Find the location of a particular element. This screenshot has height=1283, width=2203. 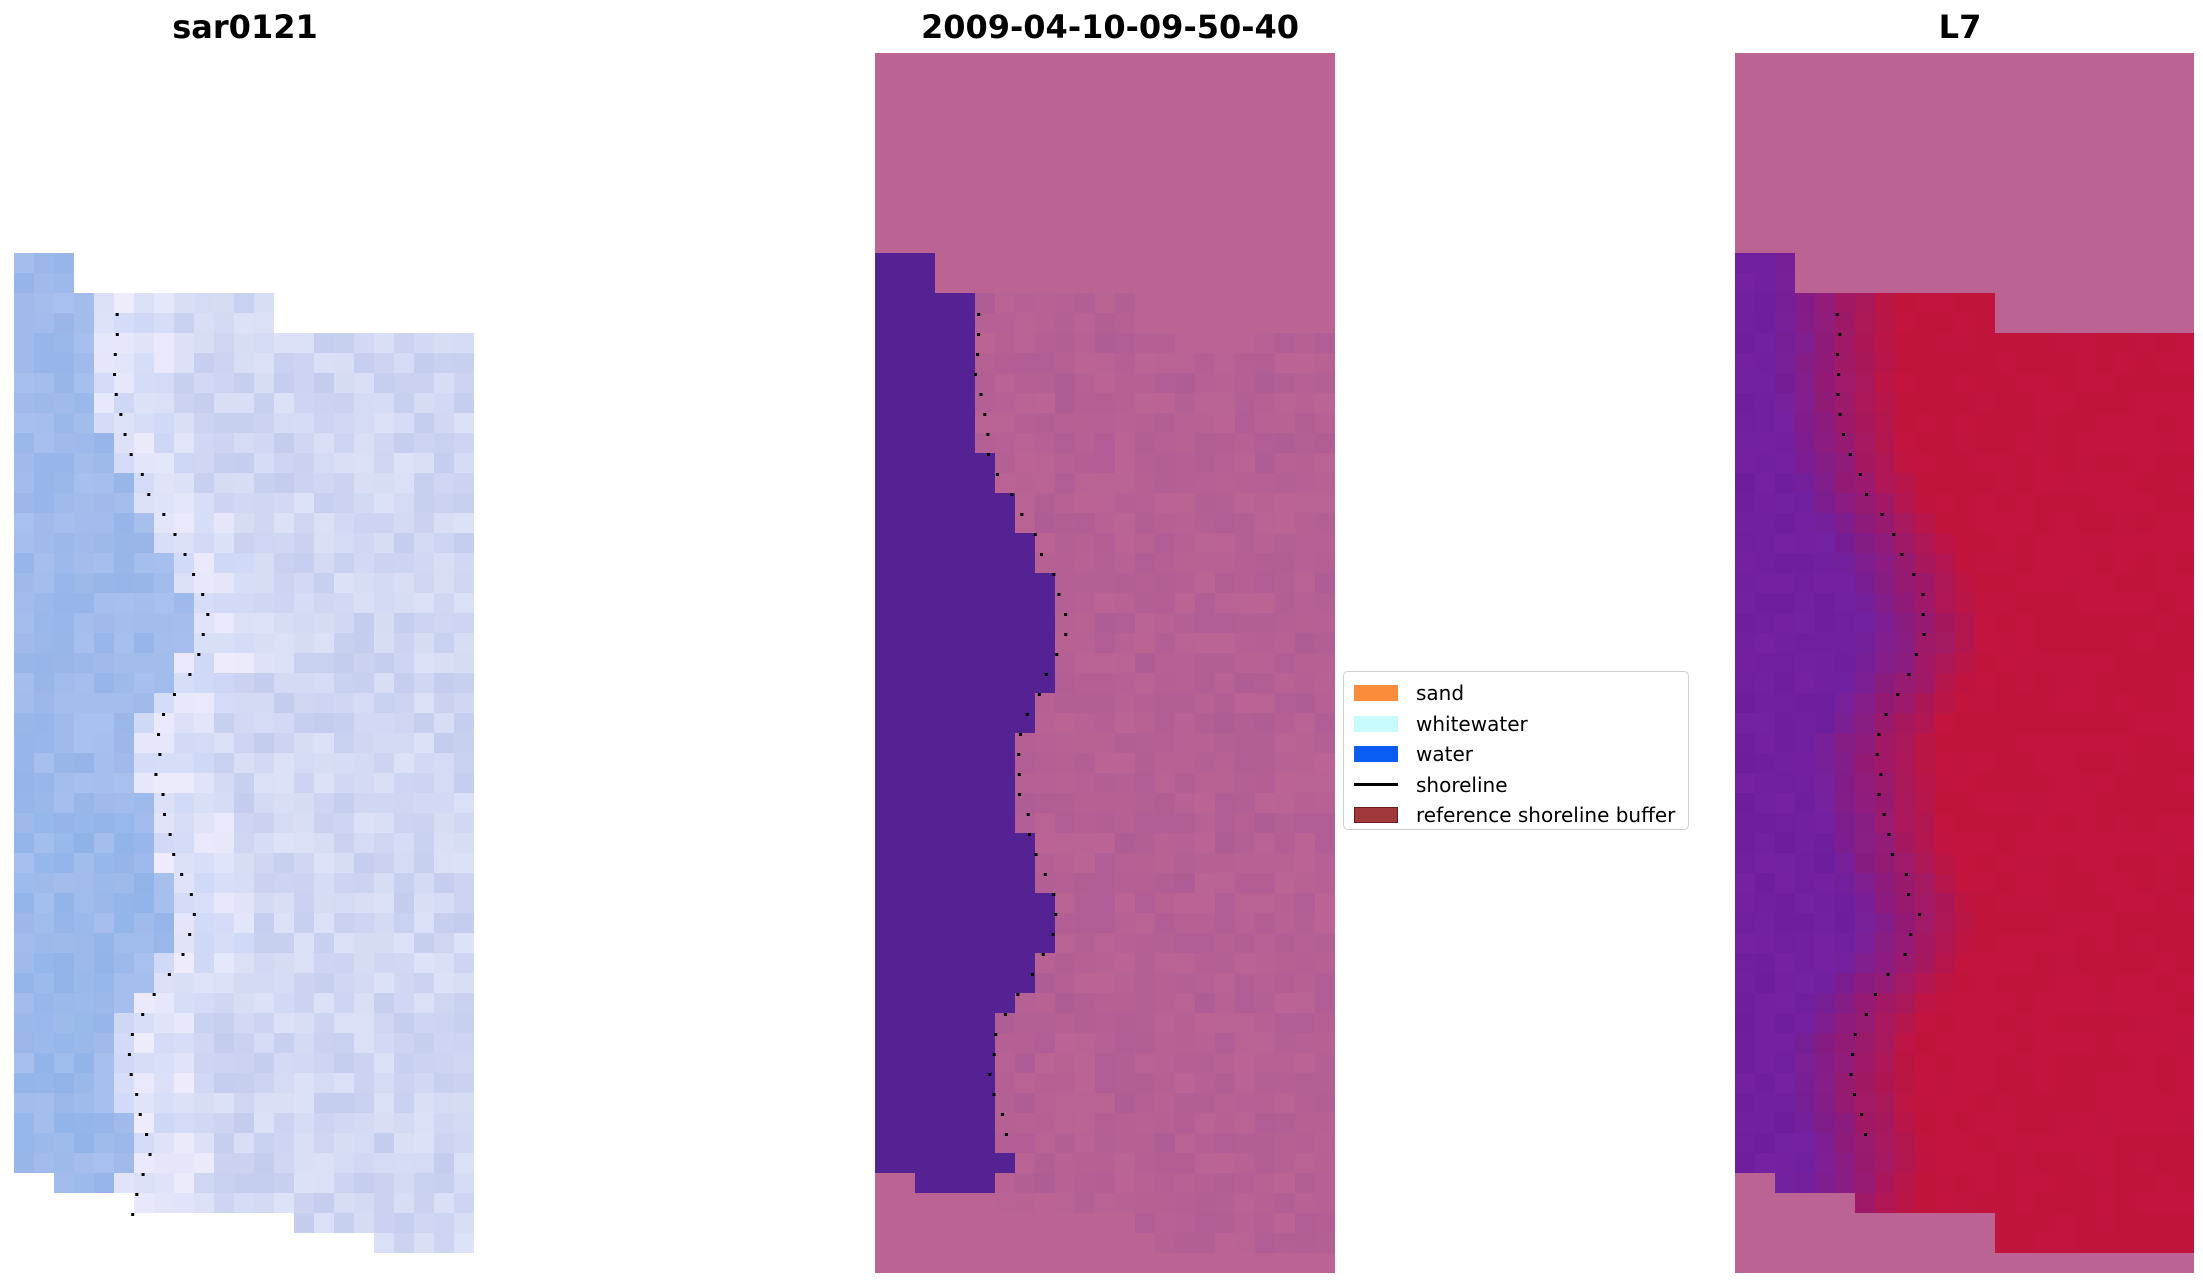

legend-label-water: water is located at coordinates (1444, 754).